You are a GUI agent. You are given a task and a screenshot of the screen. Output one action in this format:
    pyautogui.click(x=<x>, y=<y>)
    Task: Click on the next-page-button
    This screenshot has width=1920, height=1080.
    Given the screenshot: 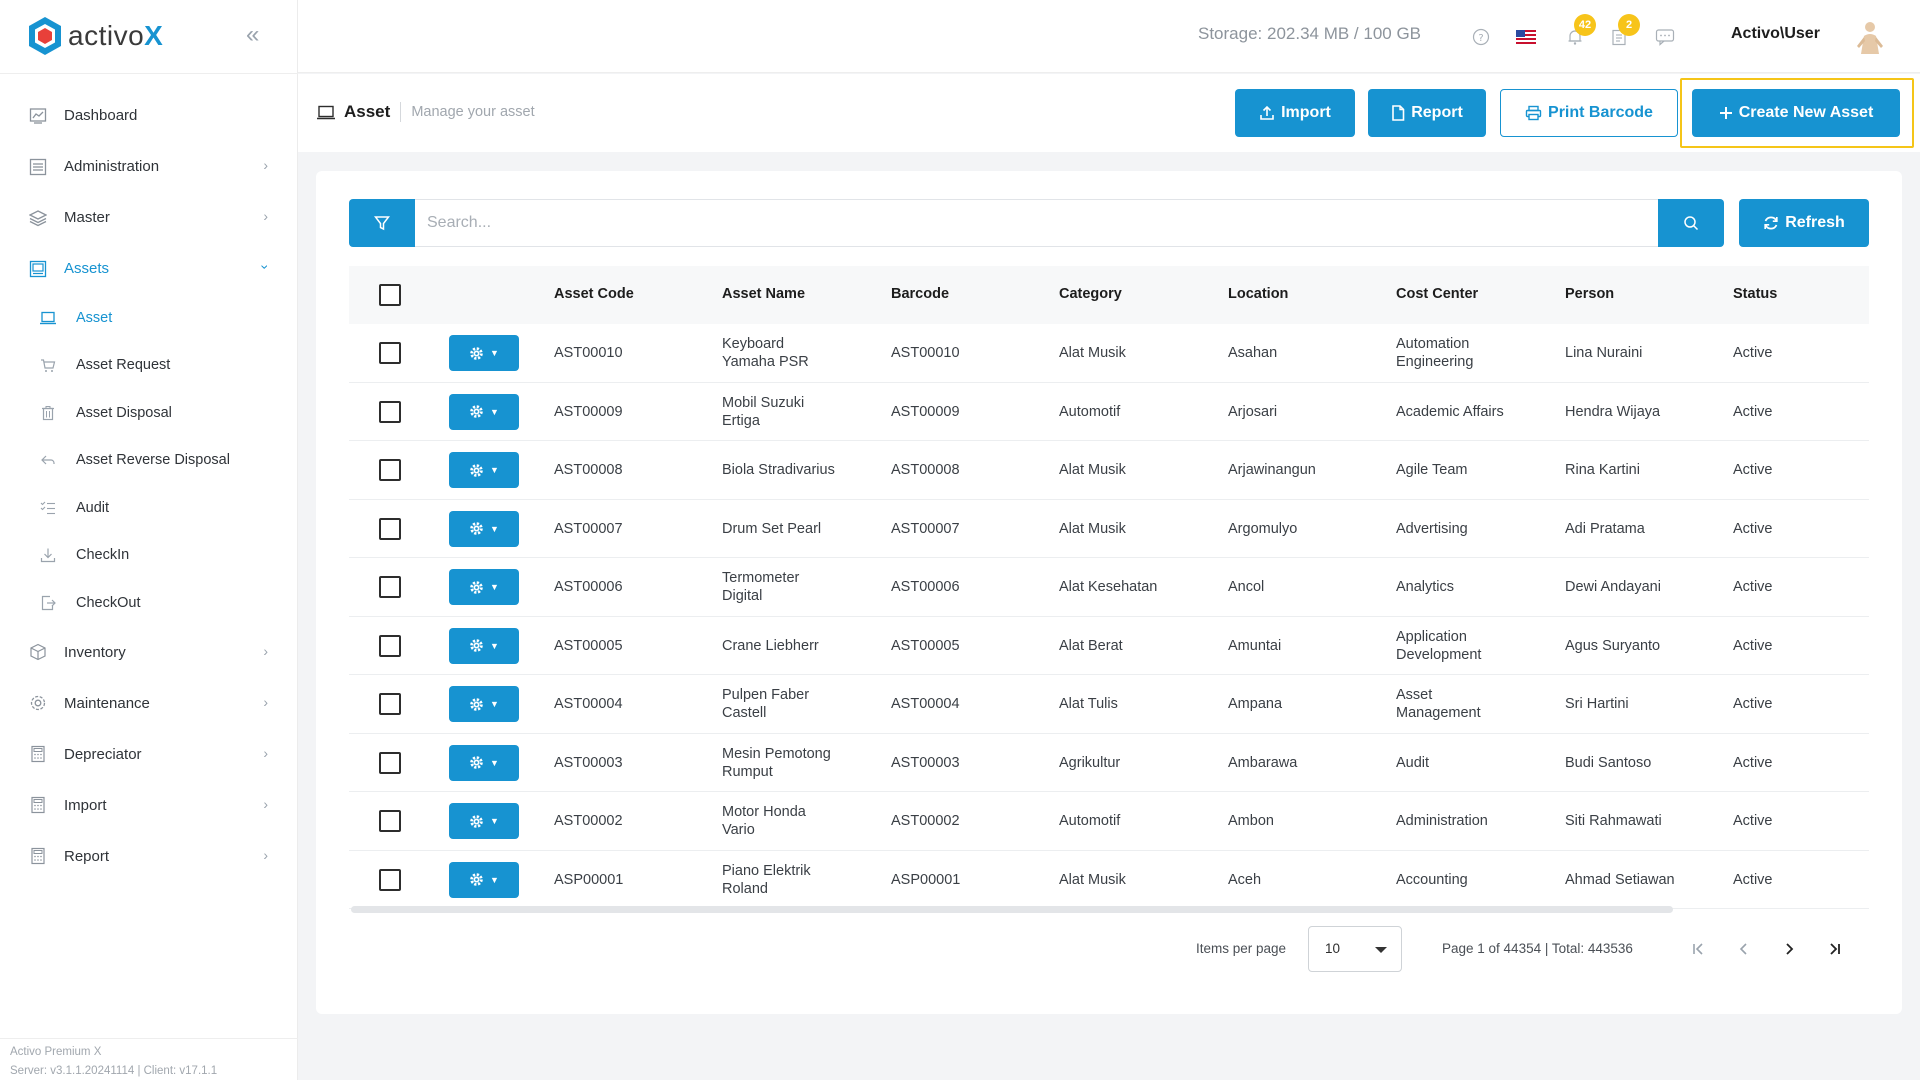 What is the action you would take?
    pyautogui.click(x=1789, y=949)
    